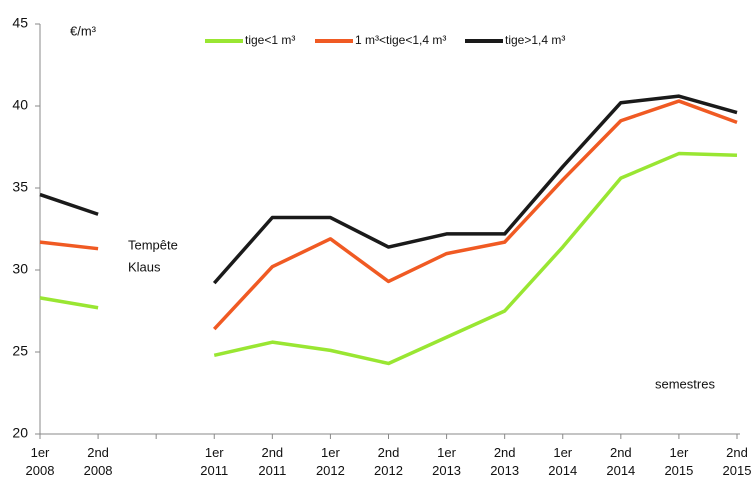  I want to click on y-tick-label: 30, so click(20, 269).